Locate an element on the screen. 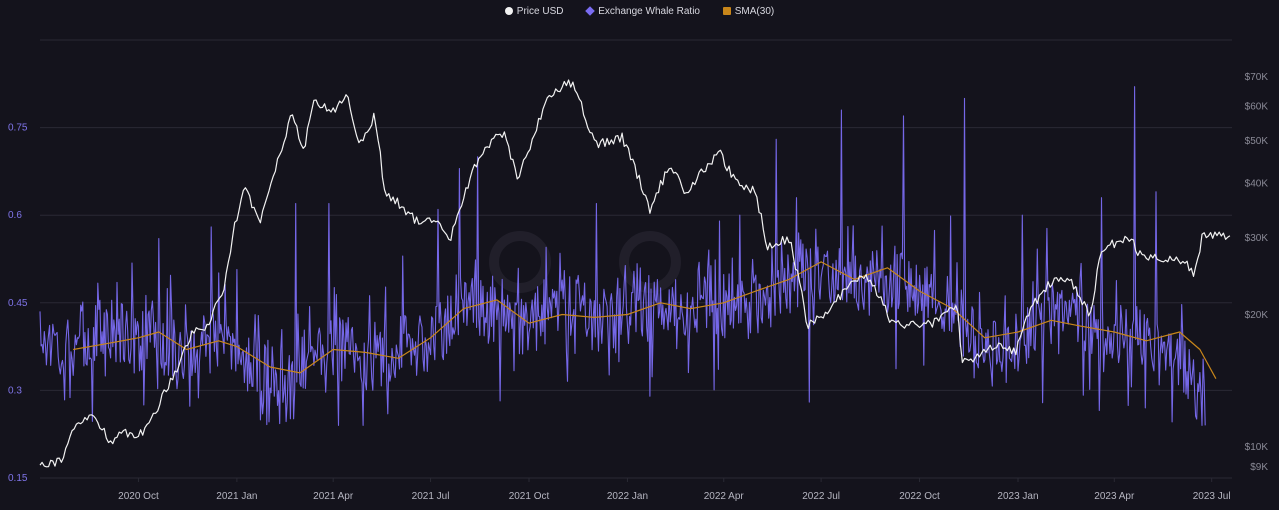  square-marker-icon is located at coordinates (726, 11).